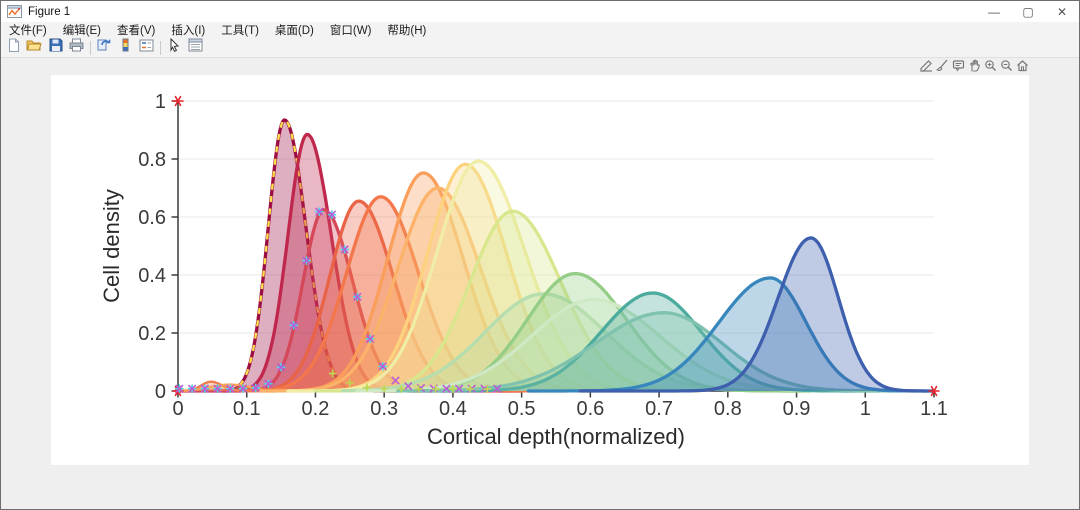 The height and width of the screenshot is (510, 1080). I want to click on zoom-in-icon, so click(990, 68).